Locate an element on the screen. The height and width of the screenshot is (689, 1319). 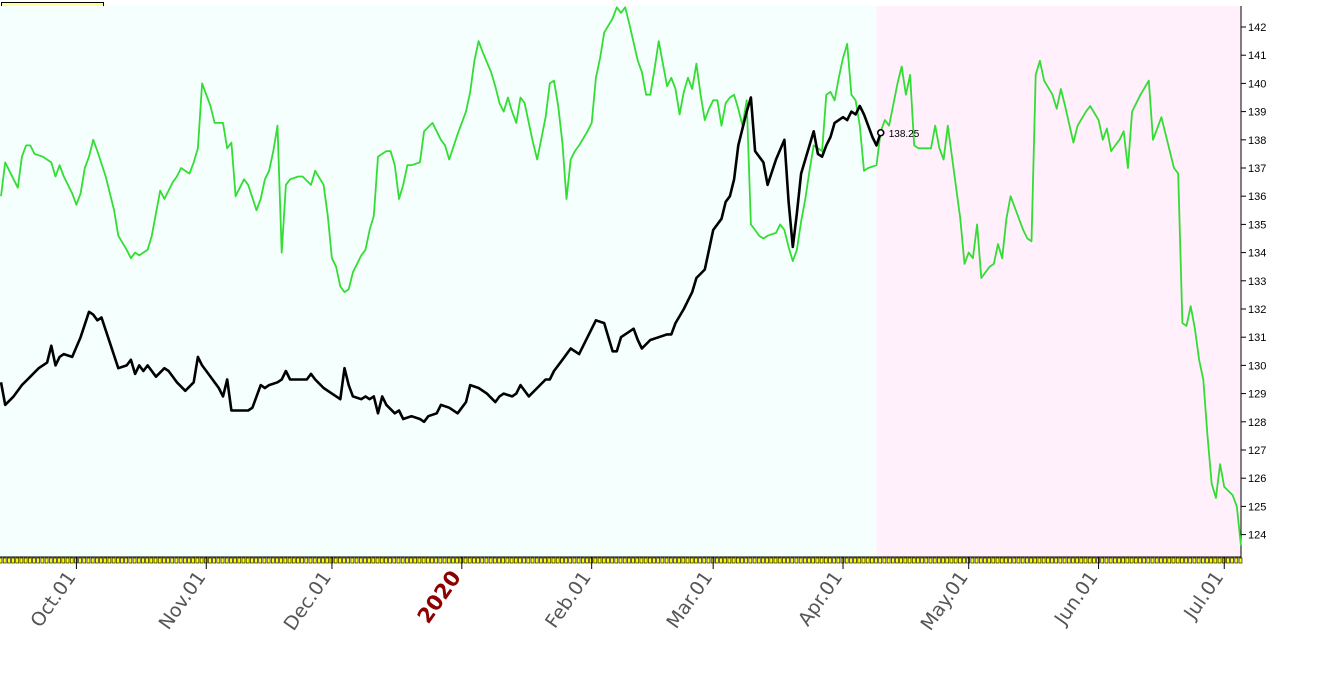
y-tick-label: 142 is located at coordinates (1257, 28).